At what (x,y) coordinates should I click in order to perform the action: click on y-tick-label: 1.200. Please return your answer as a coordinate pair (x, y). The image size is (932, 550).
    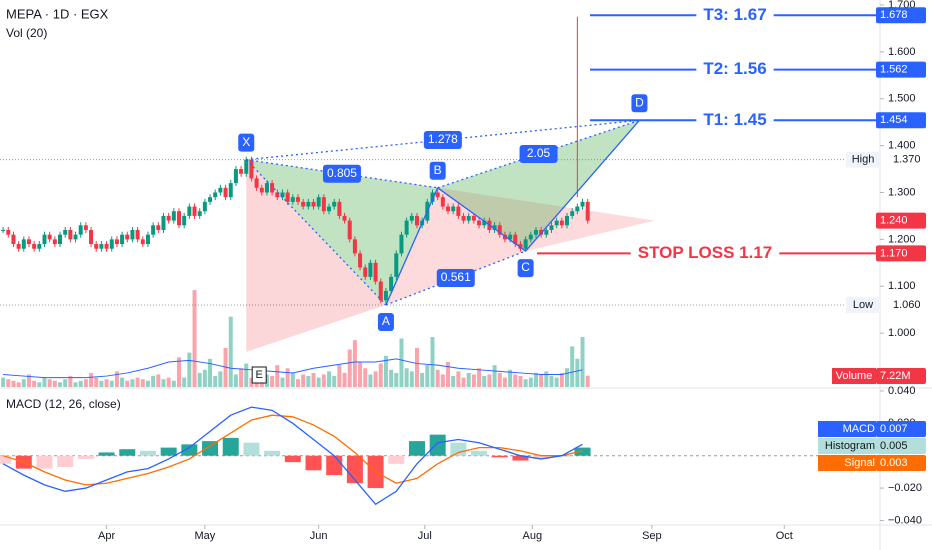
    Looking at the image, I should click on (902, 239).